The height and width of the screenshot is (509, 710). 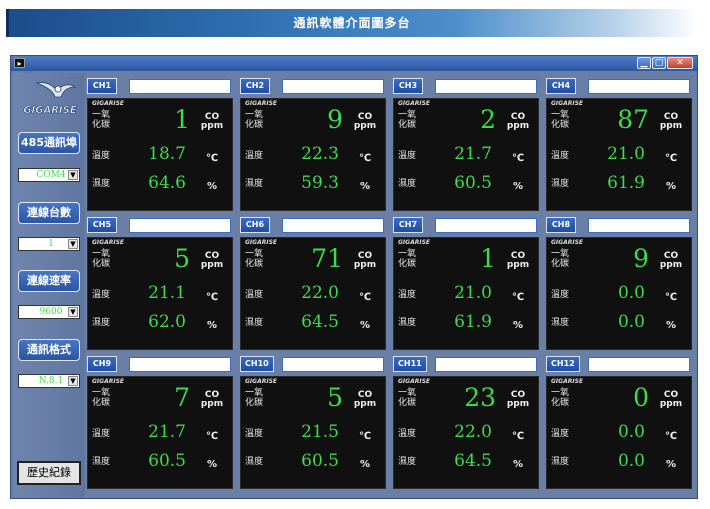 I want to click on channel-label: CH4, so click(x=561, y=86).